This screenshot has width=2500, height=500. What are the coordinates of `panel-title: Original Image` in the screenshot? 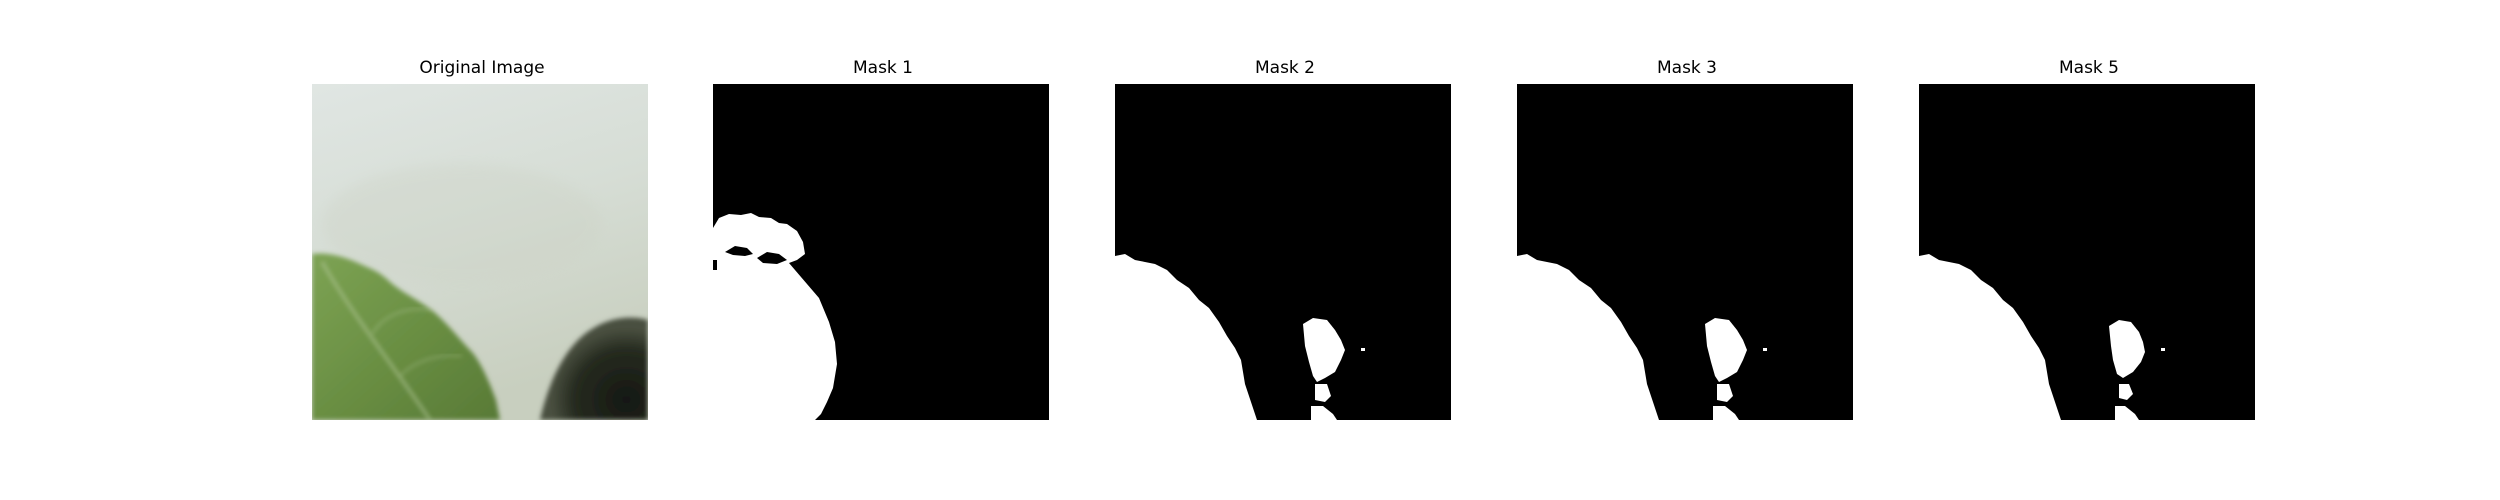 It's located at (482, 68).